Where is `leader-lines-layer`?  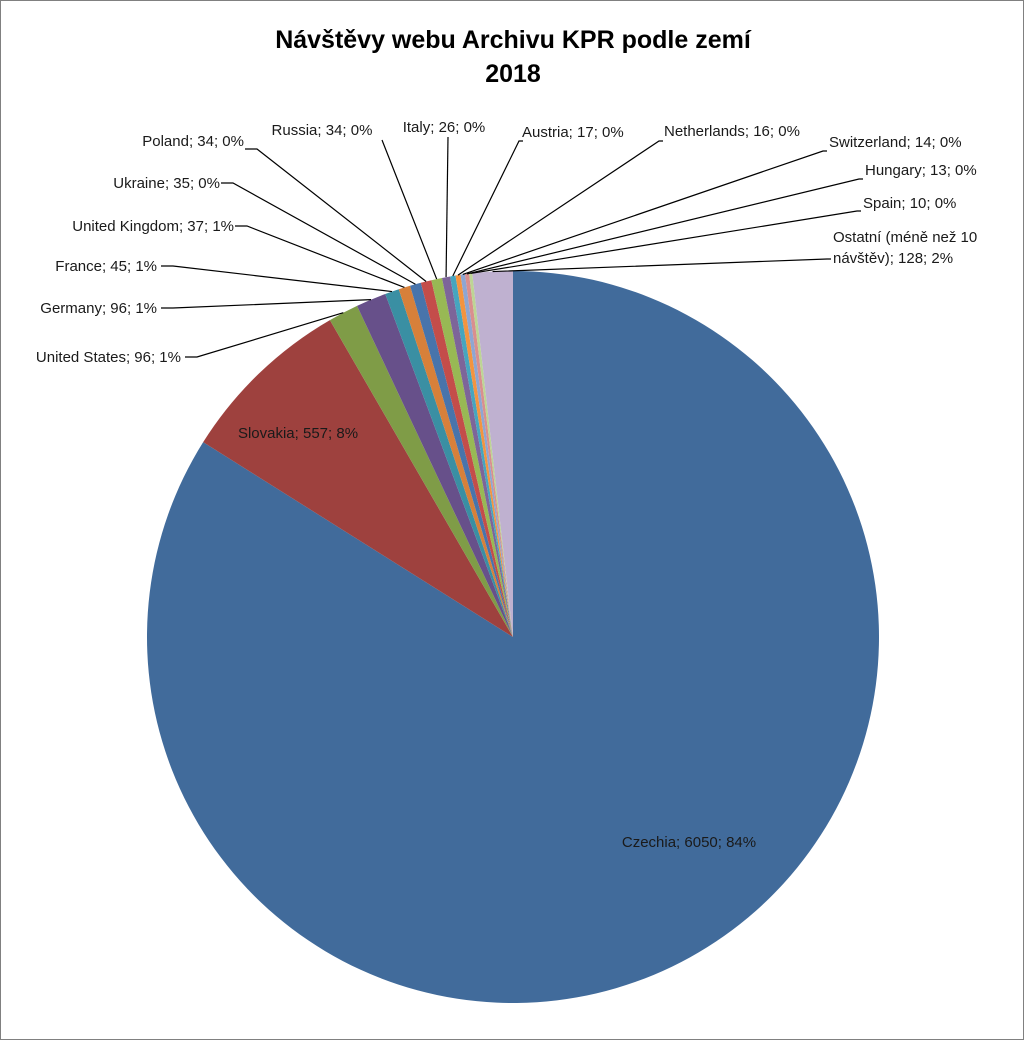
leader-lines-layer is located at coordinates (512, 247).